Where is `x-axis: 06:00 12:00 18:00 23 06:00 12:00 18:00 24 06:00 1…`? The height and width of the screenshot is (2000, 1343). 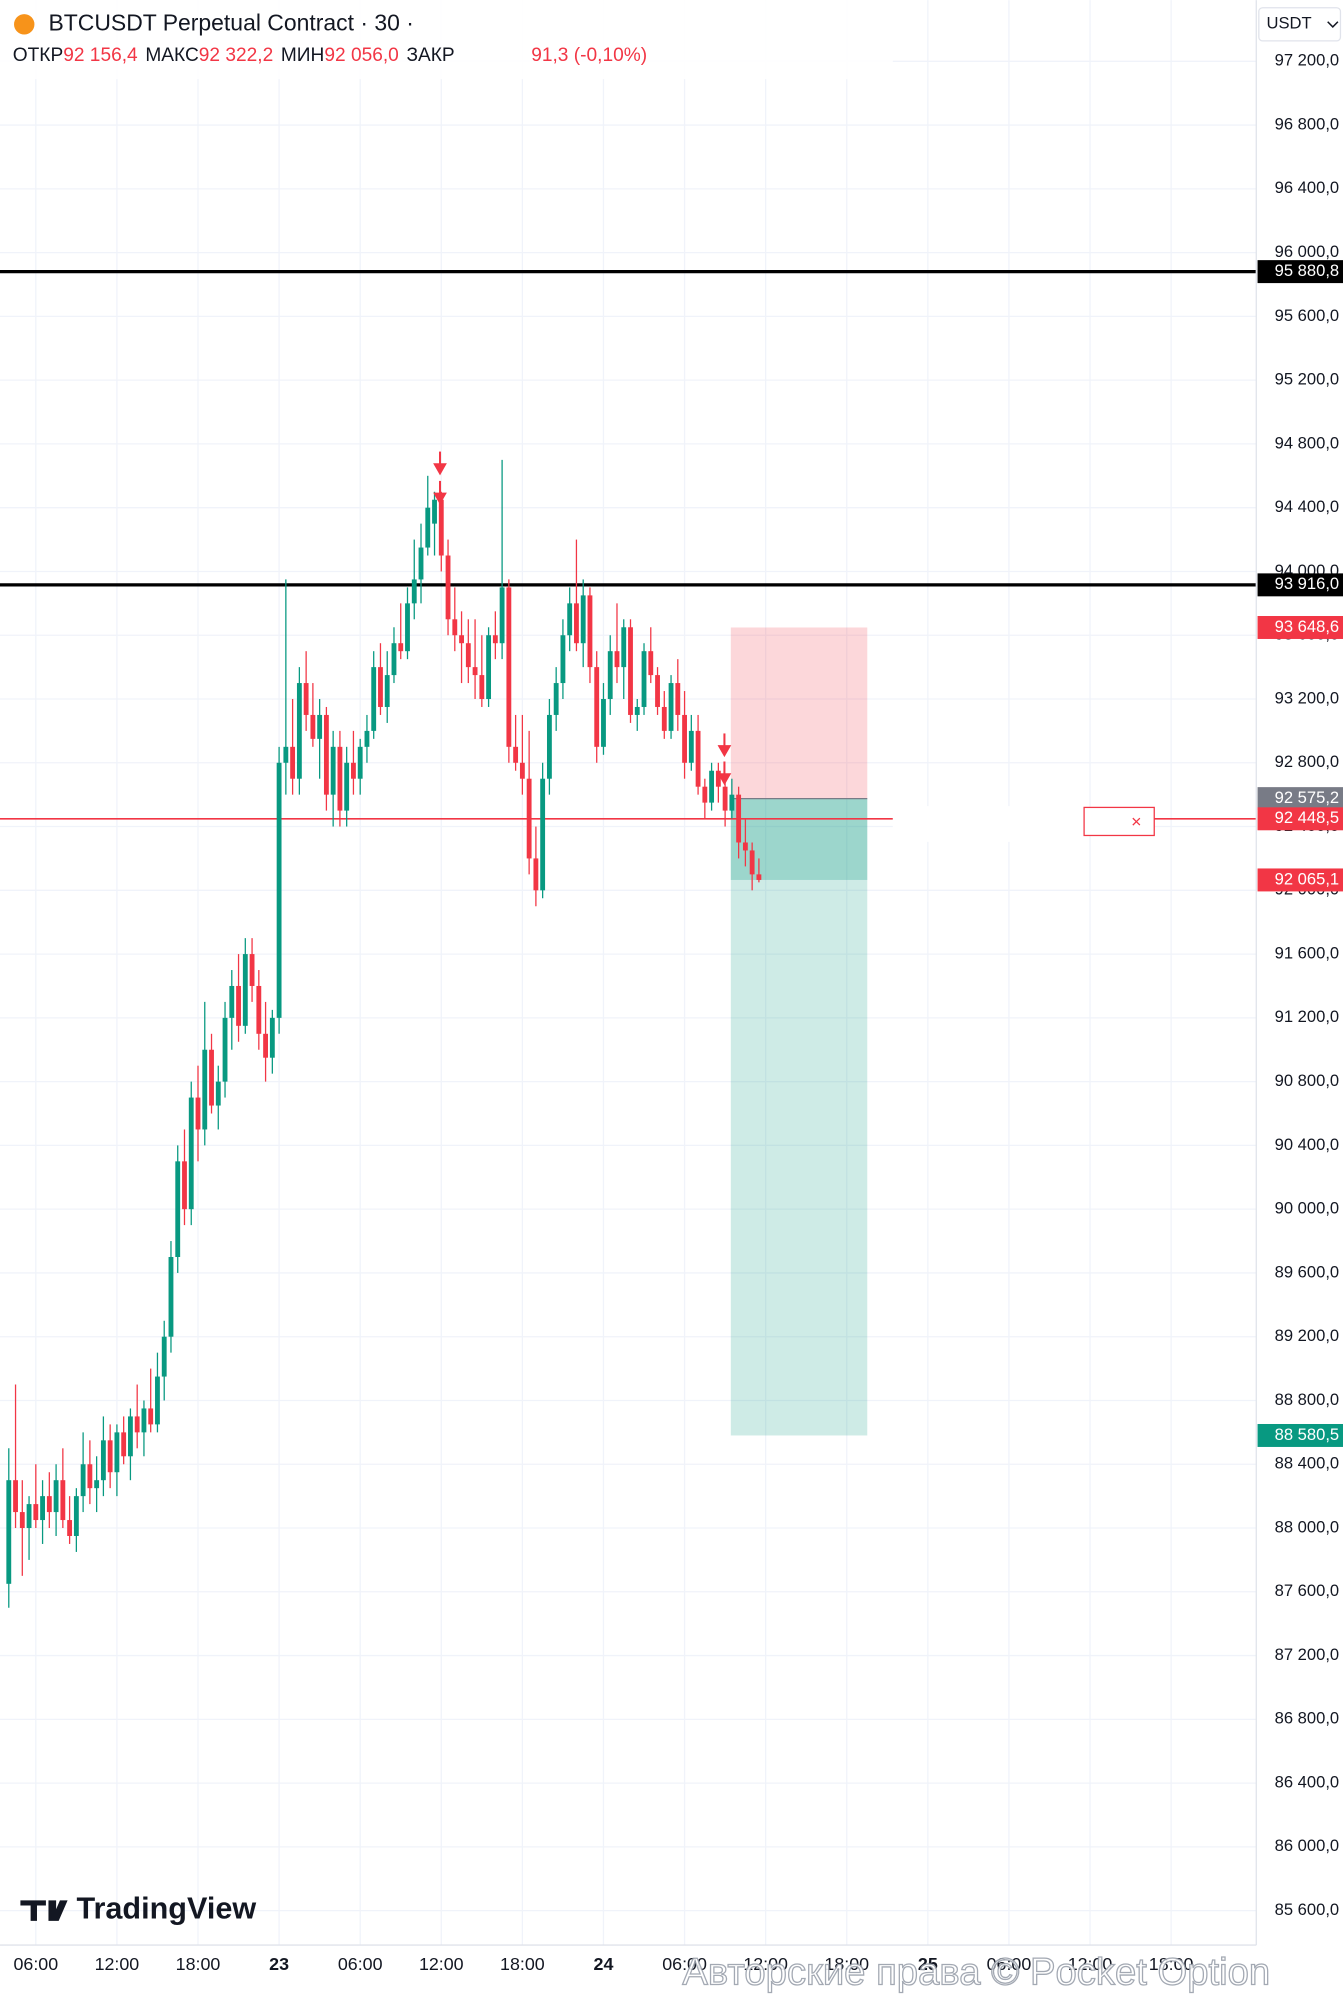
x-axis: 06:00 12:00 18:00 23 06:00 12:00 18:00 24 06:00 1… is located at coordinates (603, 1964).